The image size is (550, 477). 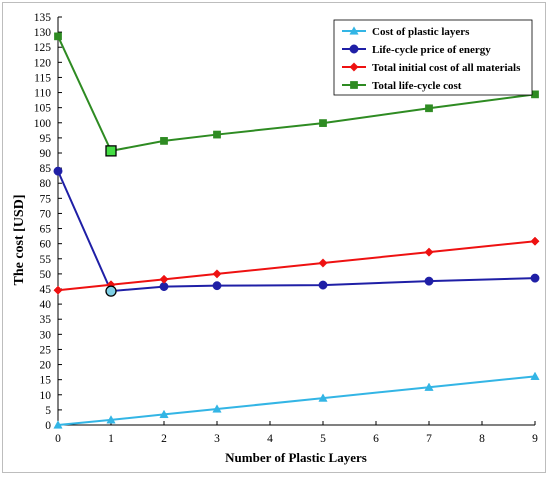 I want to click on legend-box, so click(x=433, y=57).